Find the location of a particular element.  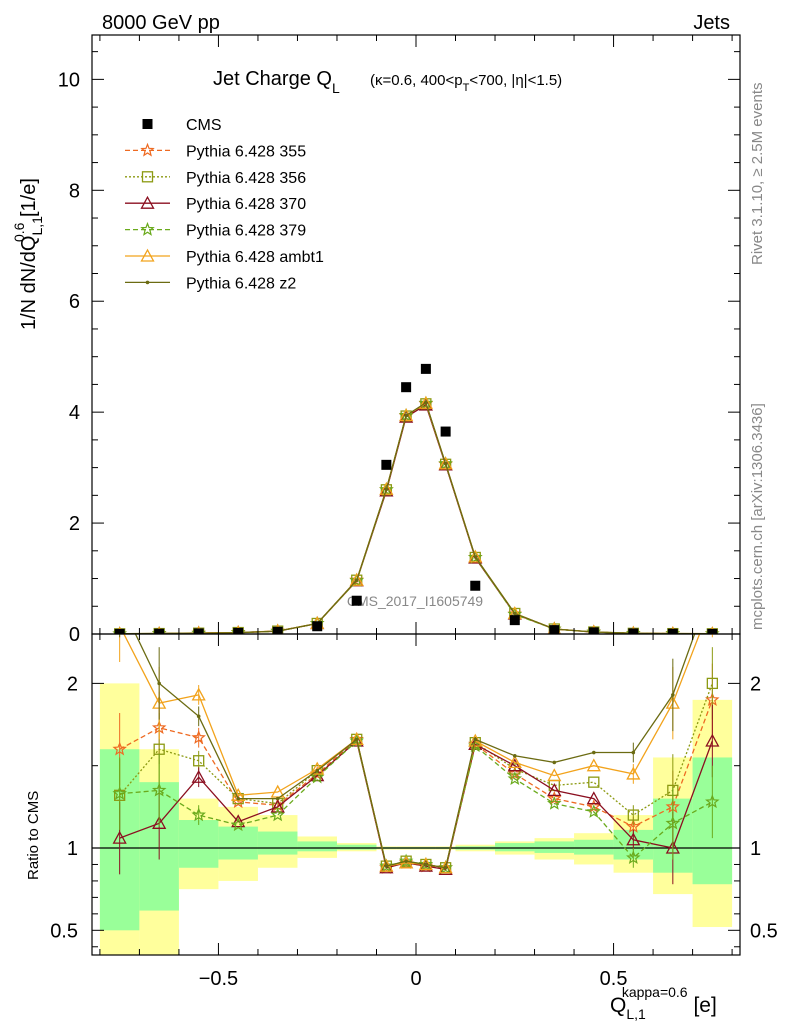

y-tick-label: 10 is located at coordinates (69, 80).